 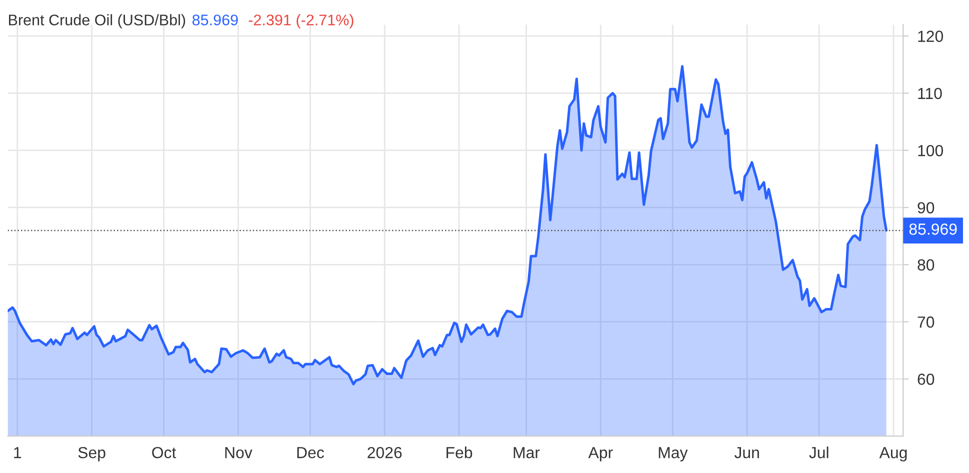 I want to click on chart-title: Brent Crude Oil (USD/Bbl), so click(x=97, y=21).